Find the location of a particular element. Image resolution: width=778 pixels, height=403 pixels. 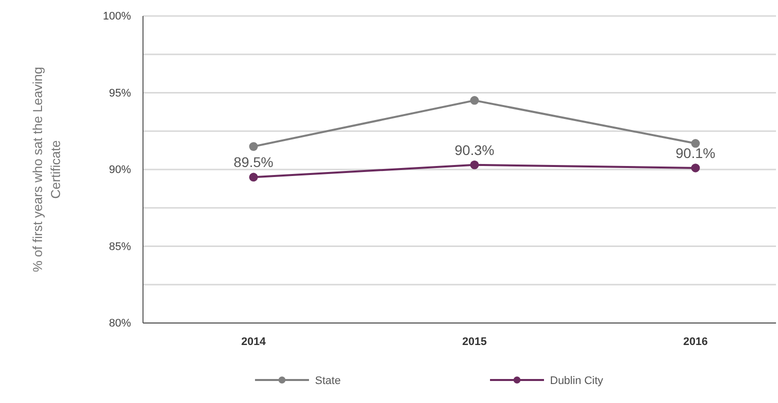

data-label: 90.1% is located at coordinates (696, 152).